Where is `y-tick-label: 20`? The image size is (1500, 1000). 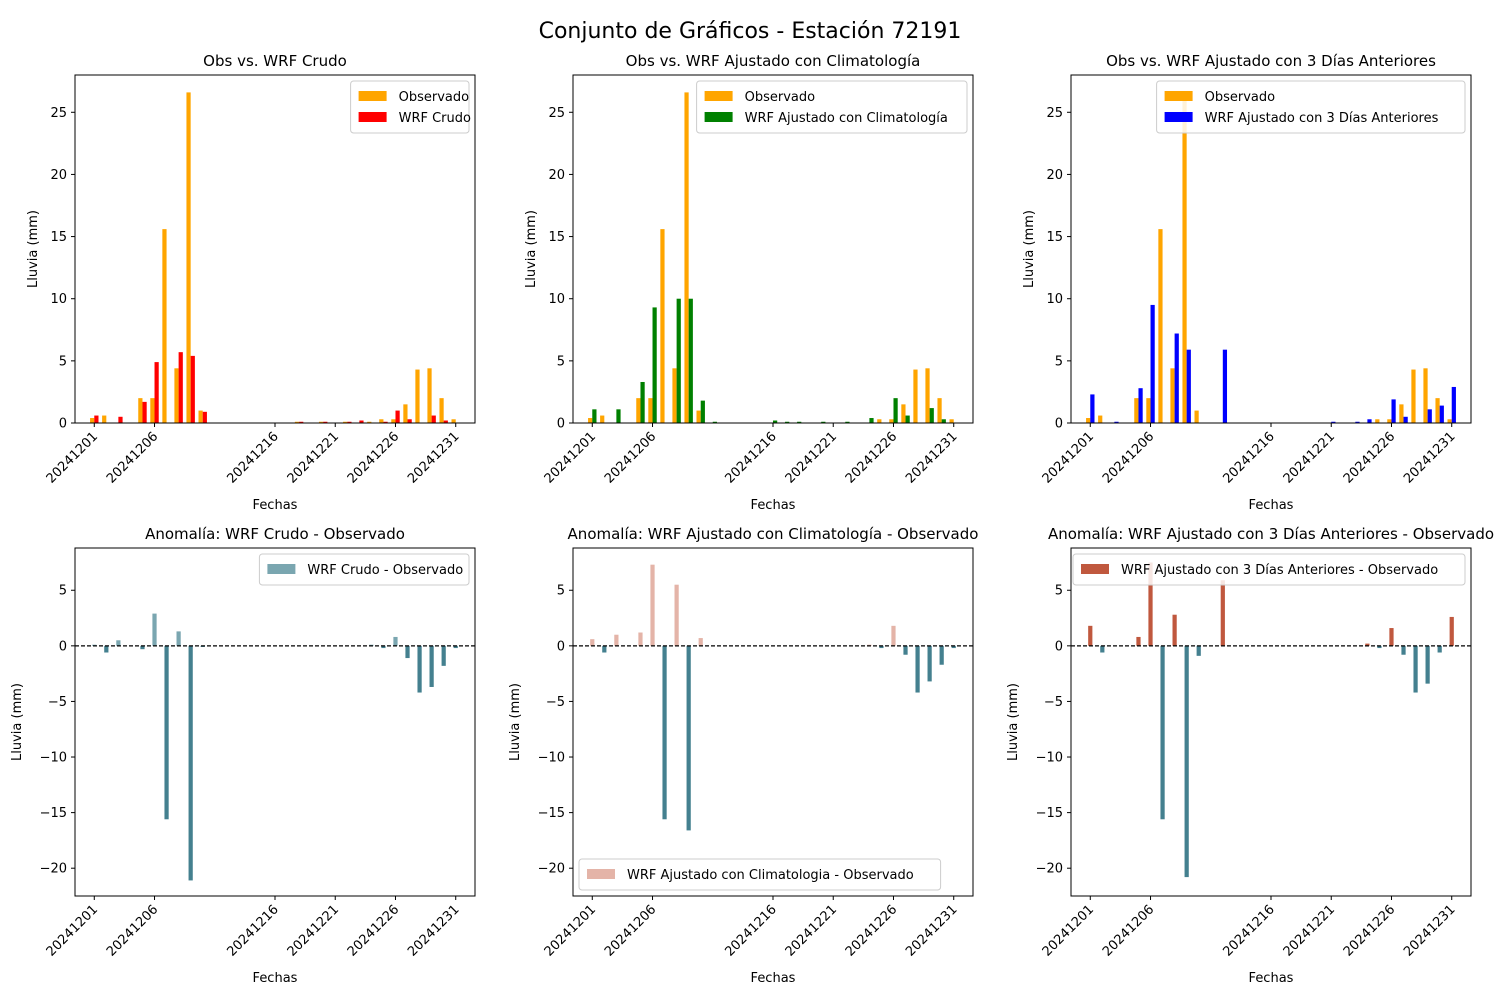 y-tick-label: 20 is located at coordinates (58, 175).